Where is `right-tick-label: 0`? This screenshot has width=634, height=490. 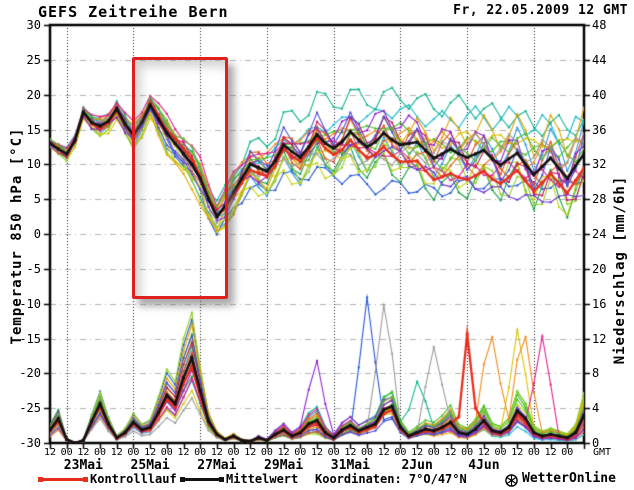
right-tick-label: 0 is located at coordinates (596, 443).